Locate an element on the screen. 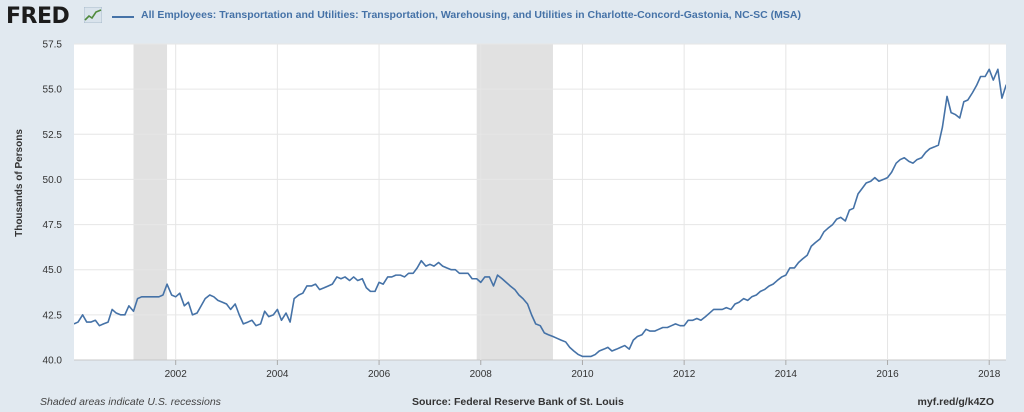  x-tick-label: 2016 is located at coordinates (887, 374).